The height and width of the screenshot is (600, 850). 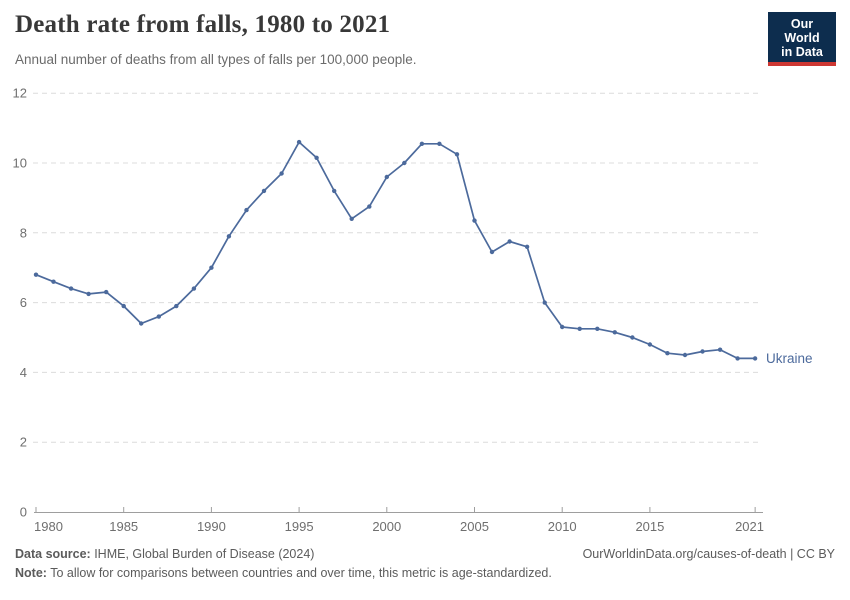 What do you see at coordinates (439, 143) in the screenshot?
I see `data-point-2003` at bounding box center [439, 143].